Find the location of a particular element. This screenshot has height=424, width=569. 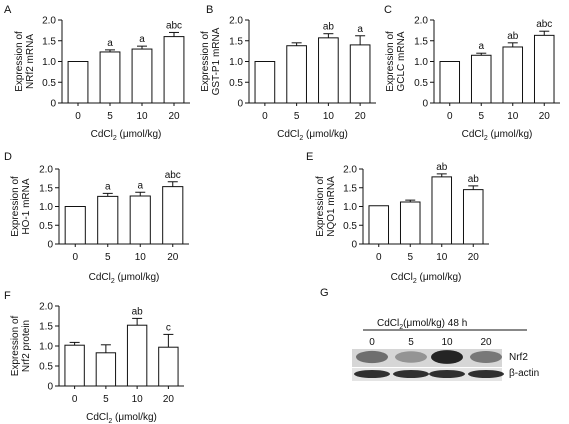

y-axis-label: Expression ofHO-1 mRNA is located at coordinates (21, 206).